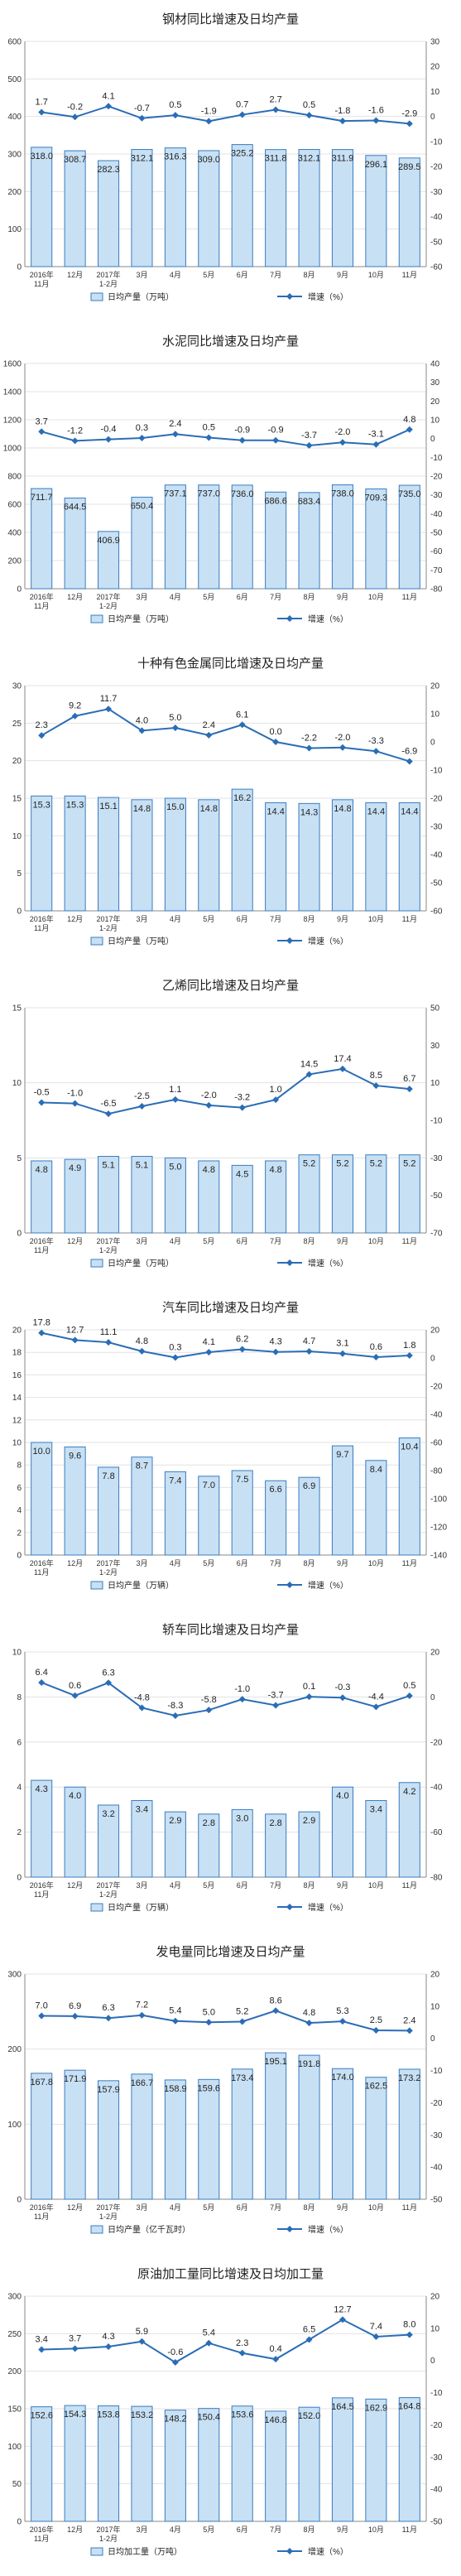  Describe the element at coordinates (14, 2297) in the screenshot. I see `y-tick-label: 300` at that location.